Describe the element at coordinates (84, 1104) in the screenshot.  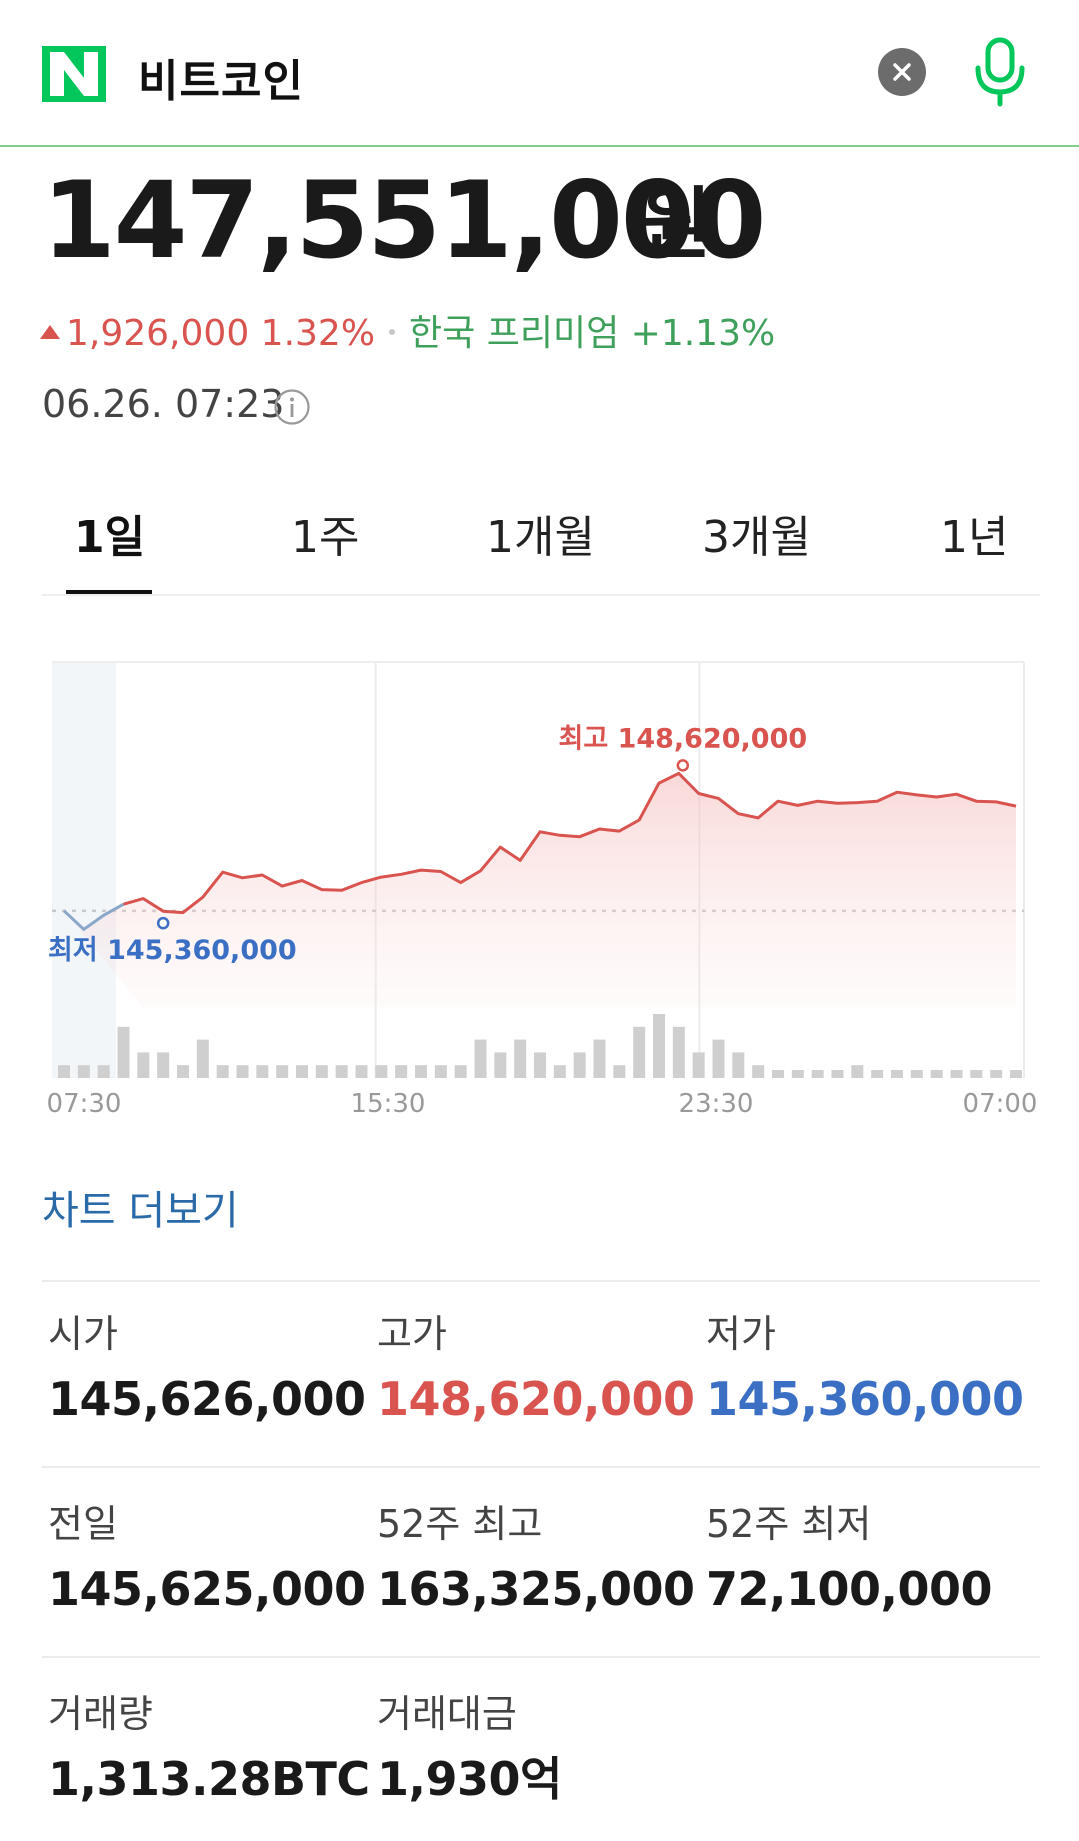
I see `x-tick-label: 07:30` at that location.